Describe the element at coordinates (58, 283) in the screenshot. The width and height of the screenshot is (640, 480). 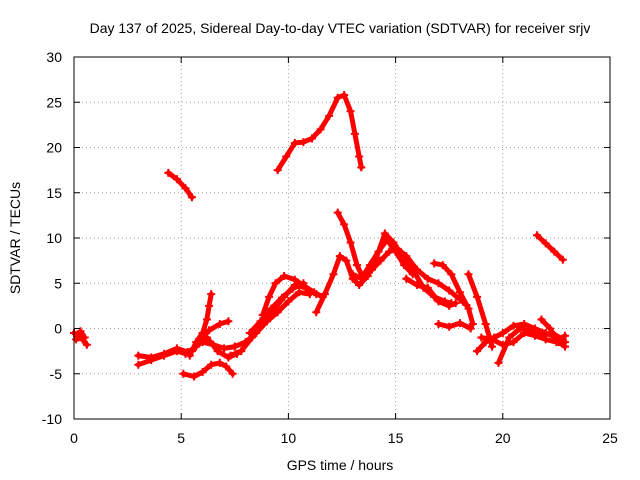
I see `y-tick-label: 5` at that location.